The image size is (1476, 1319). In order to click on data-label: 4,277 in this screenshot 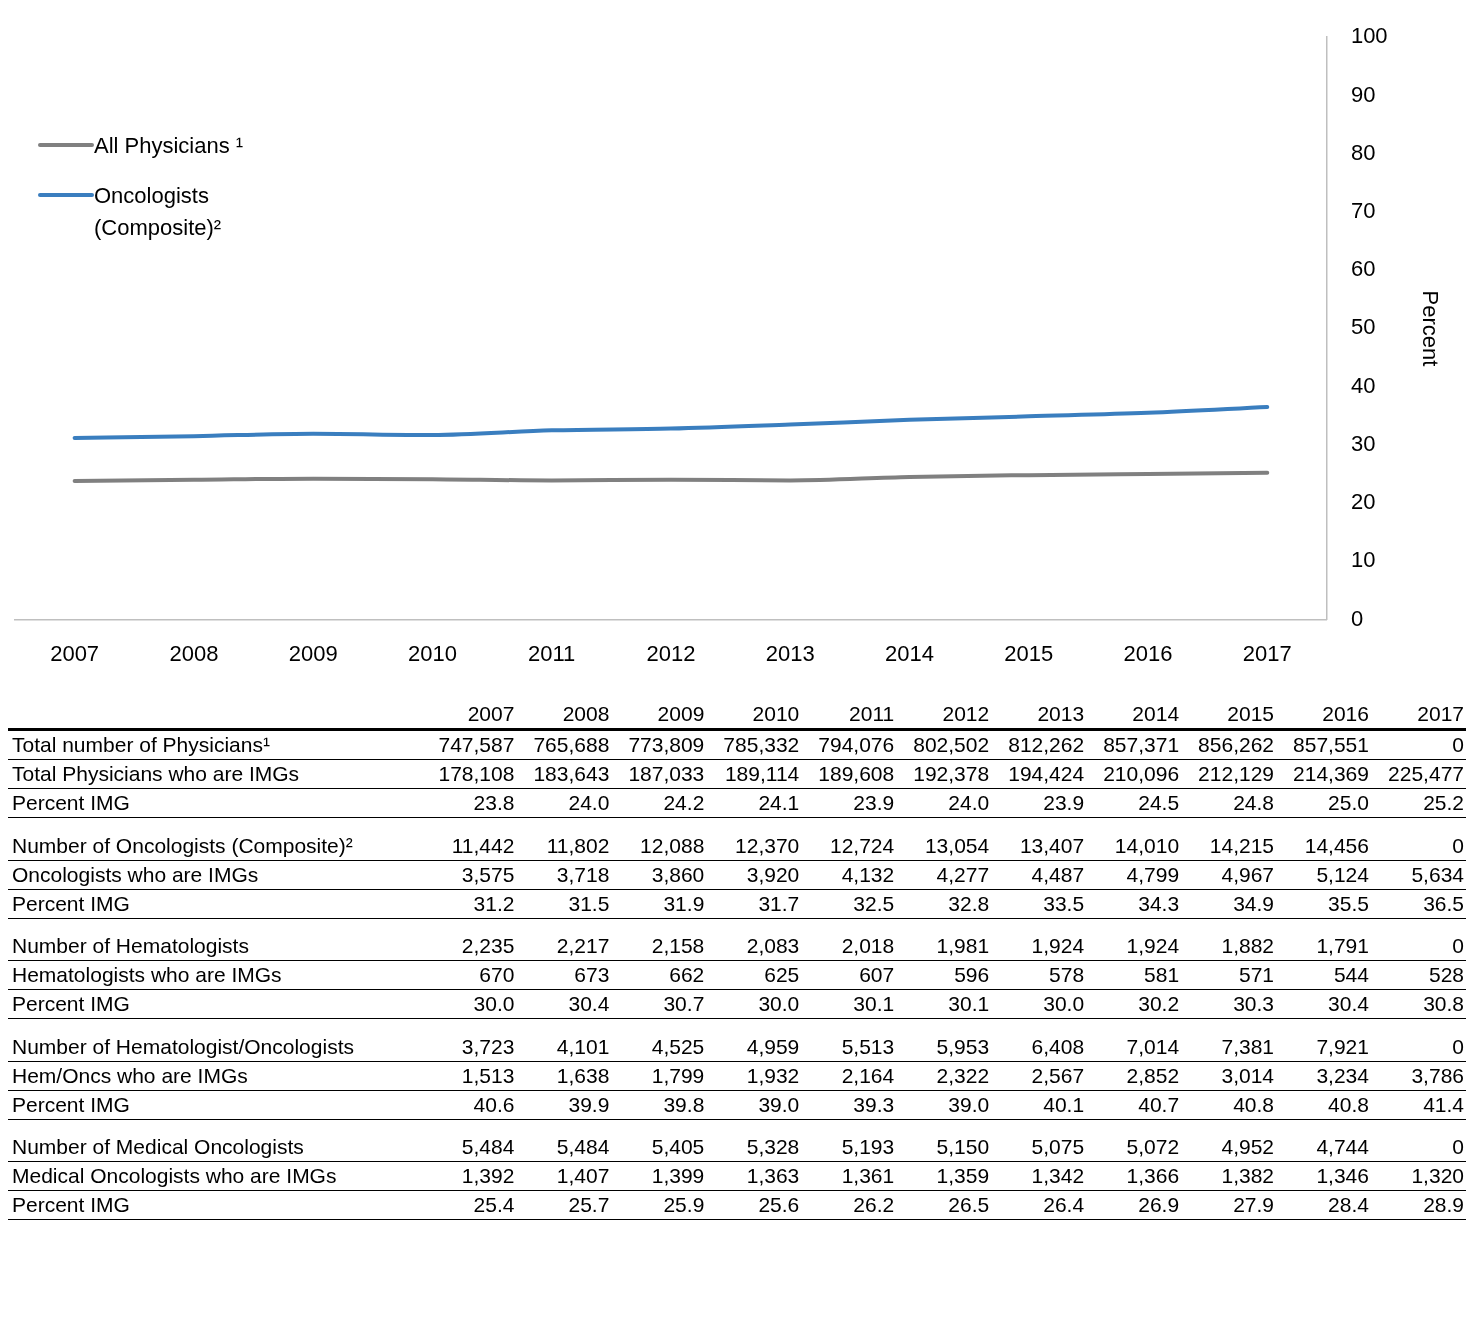, I will do `click(944, 874)`.